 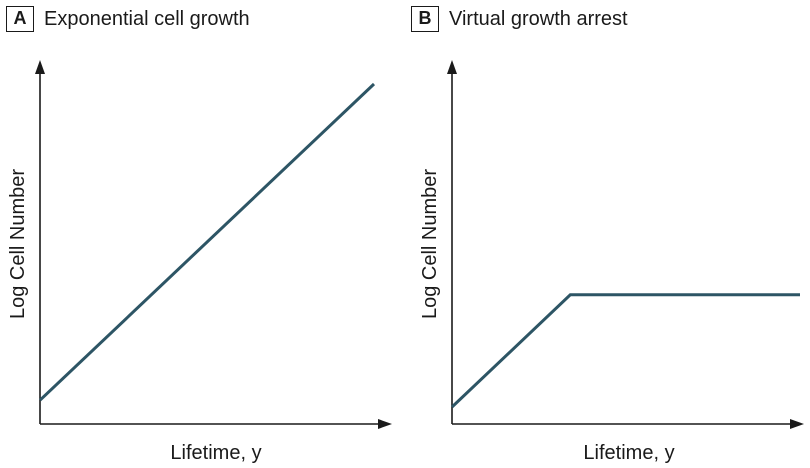 I want to click on panel-b-header: B Virtual growth arrest, so click(x=519, y=19).